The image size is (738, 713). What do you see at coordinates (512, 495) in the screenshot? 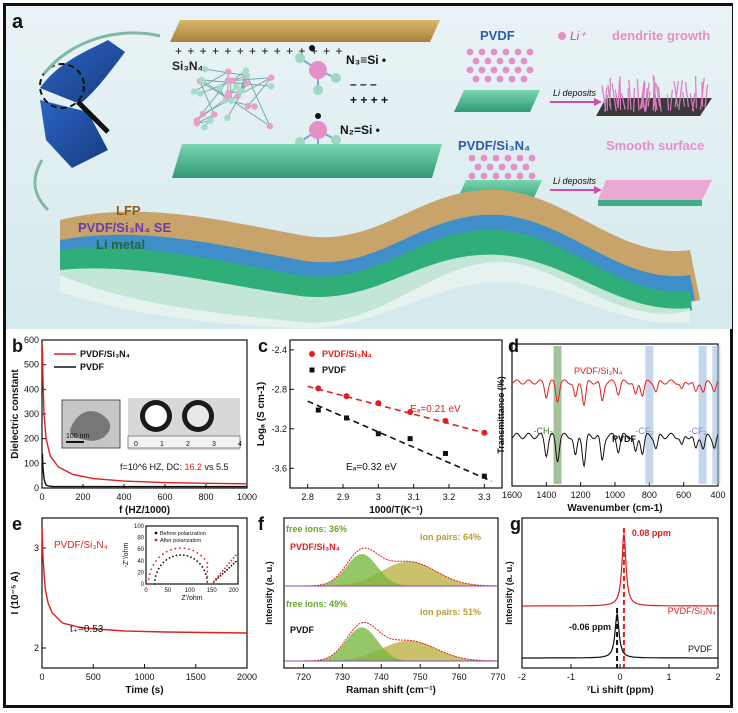
I see `panel-d-xtick-label: 1600` at bounding box center [512, 495].